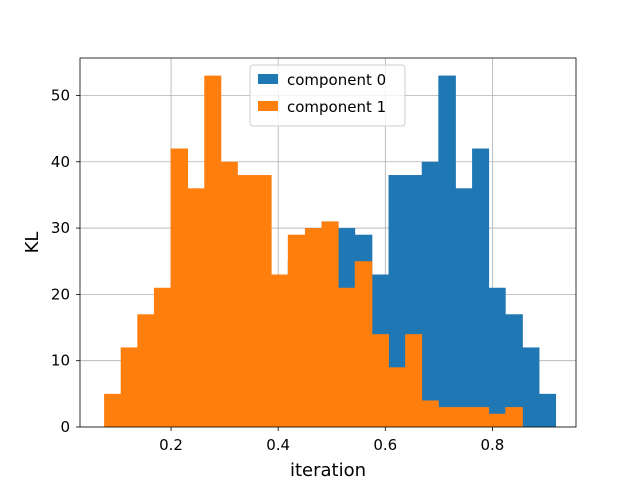  What do you see at coordinates (60, 361) in the screenshot?
I see `y-tick-label: 10` at bounding box center [60, 361].